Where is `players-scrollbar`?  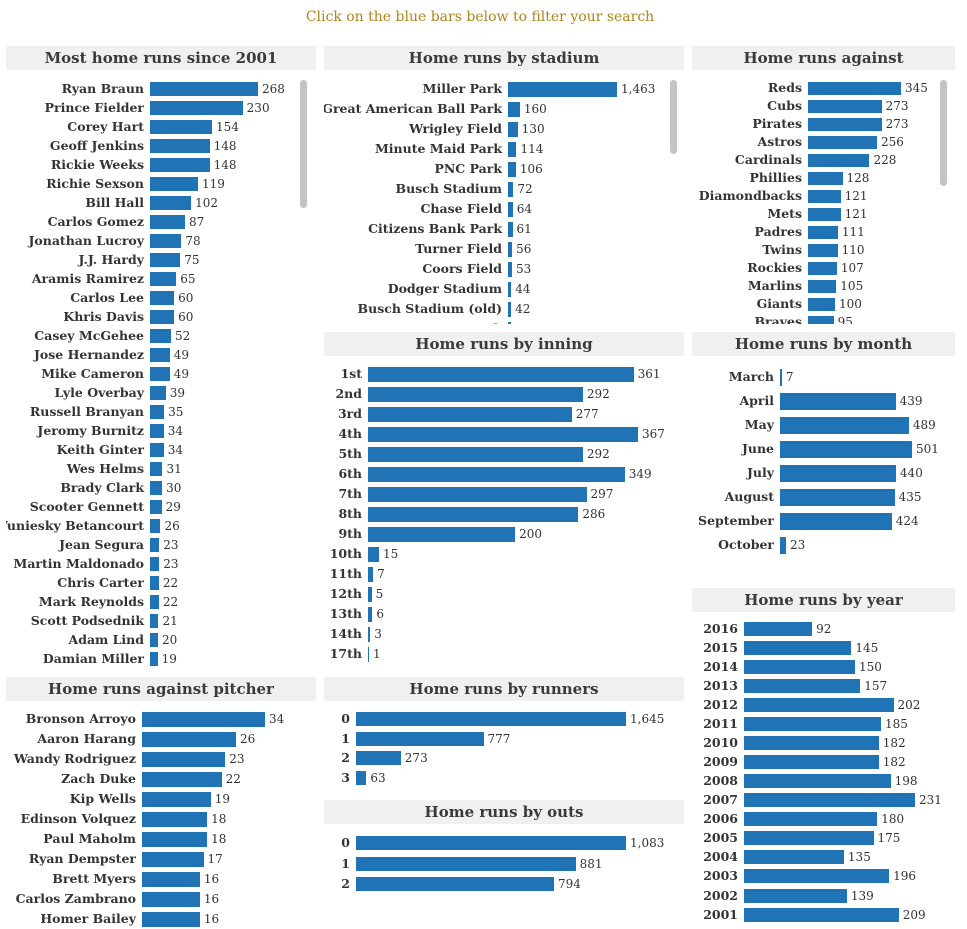
players-scrollbar is located at coordinates (303, 144).